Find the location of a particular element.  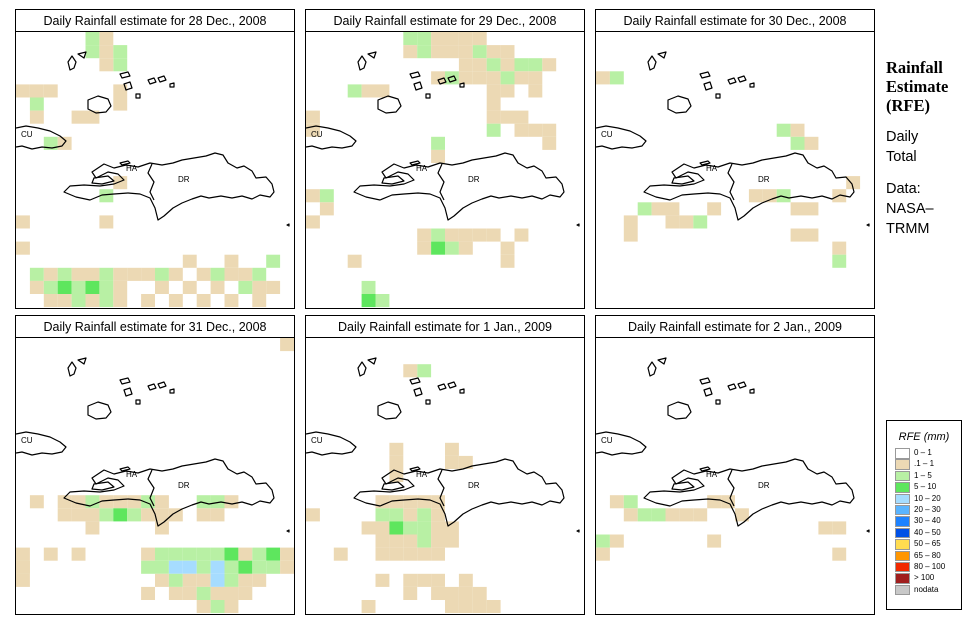

place-label-dr: DR is located at coordinates (184, 485).